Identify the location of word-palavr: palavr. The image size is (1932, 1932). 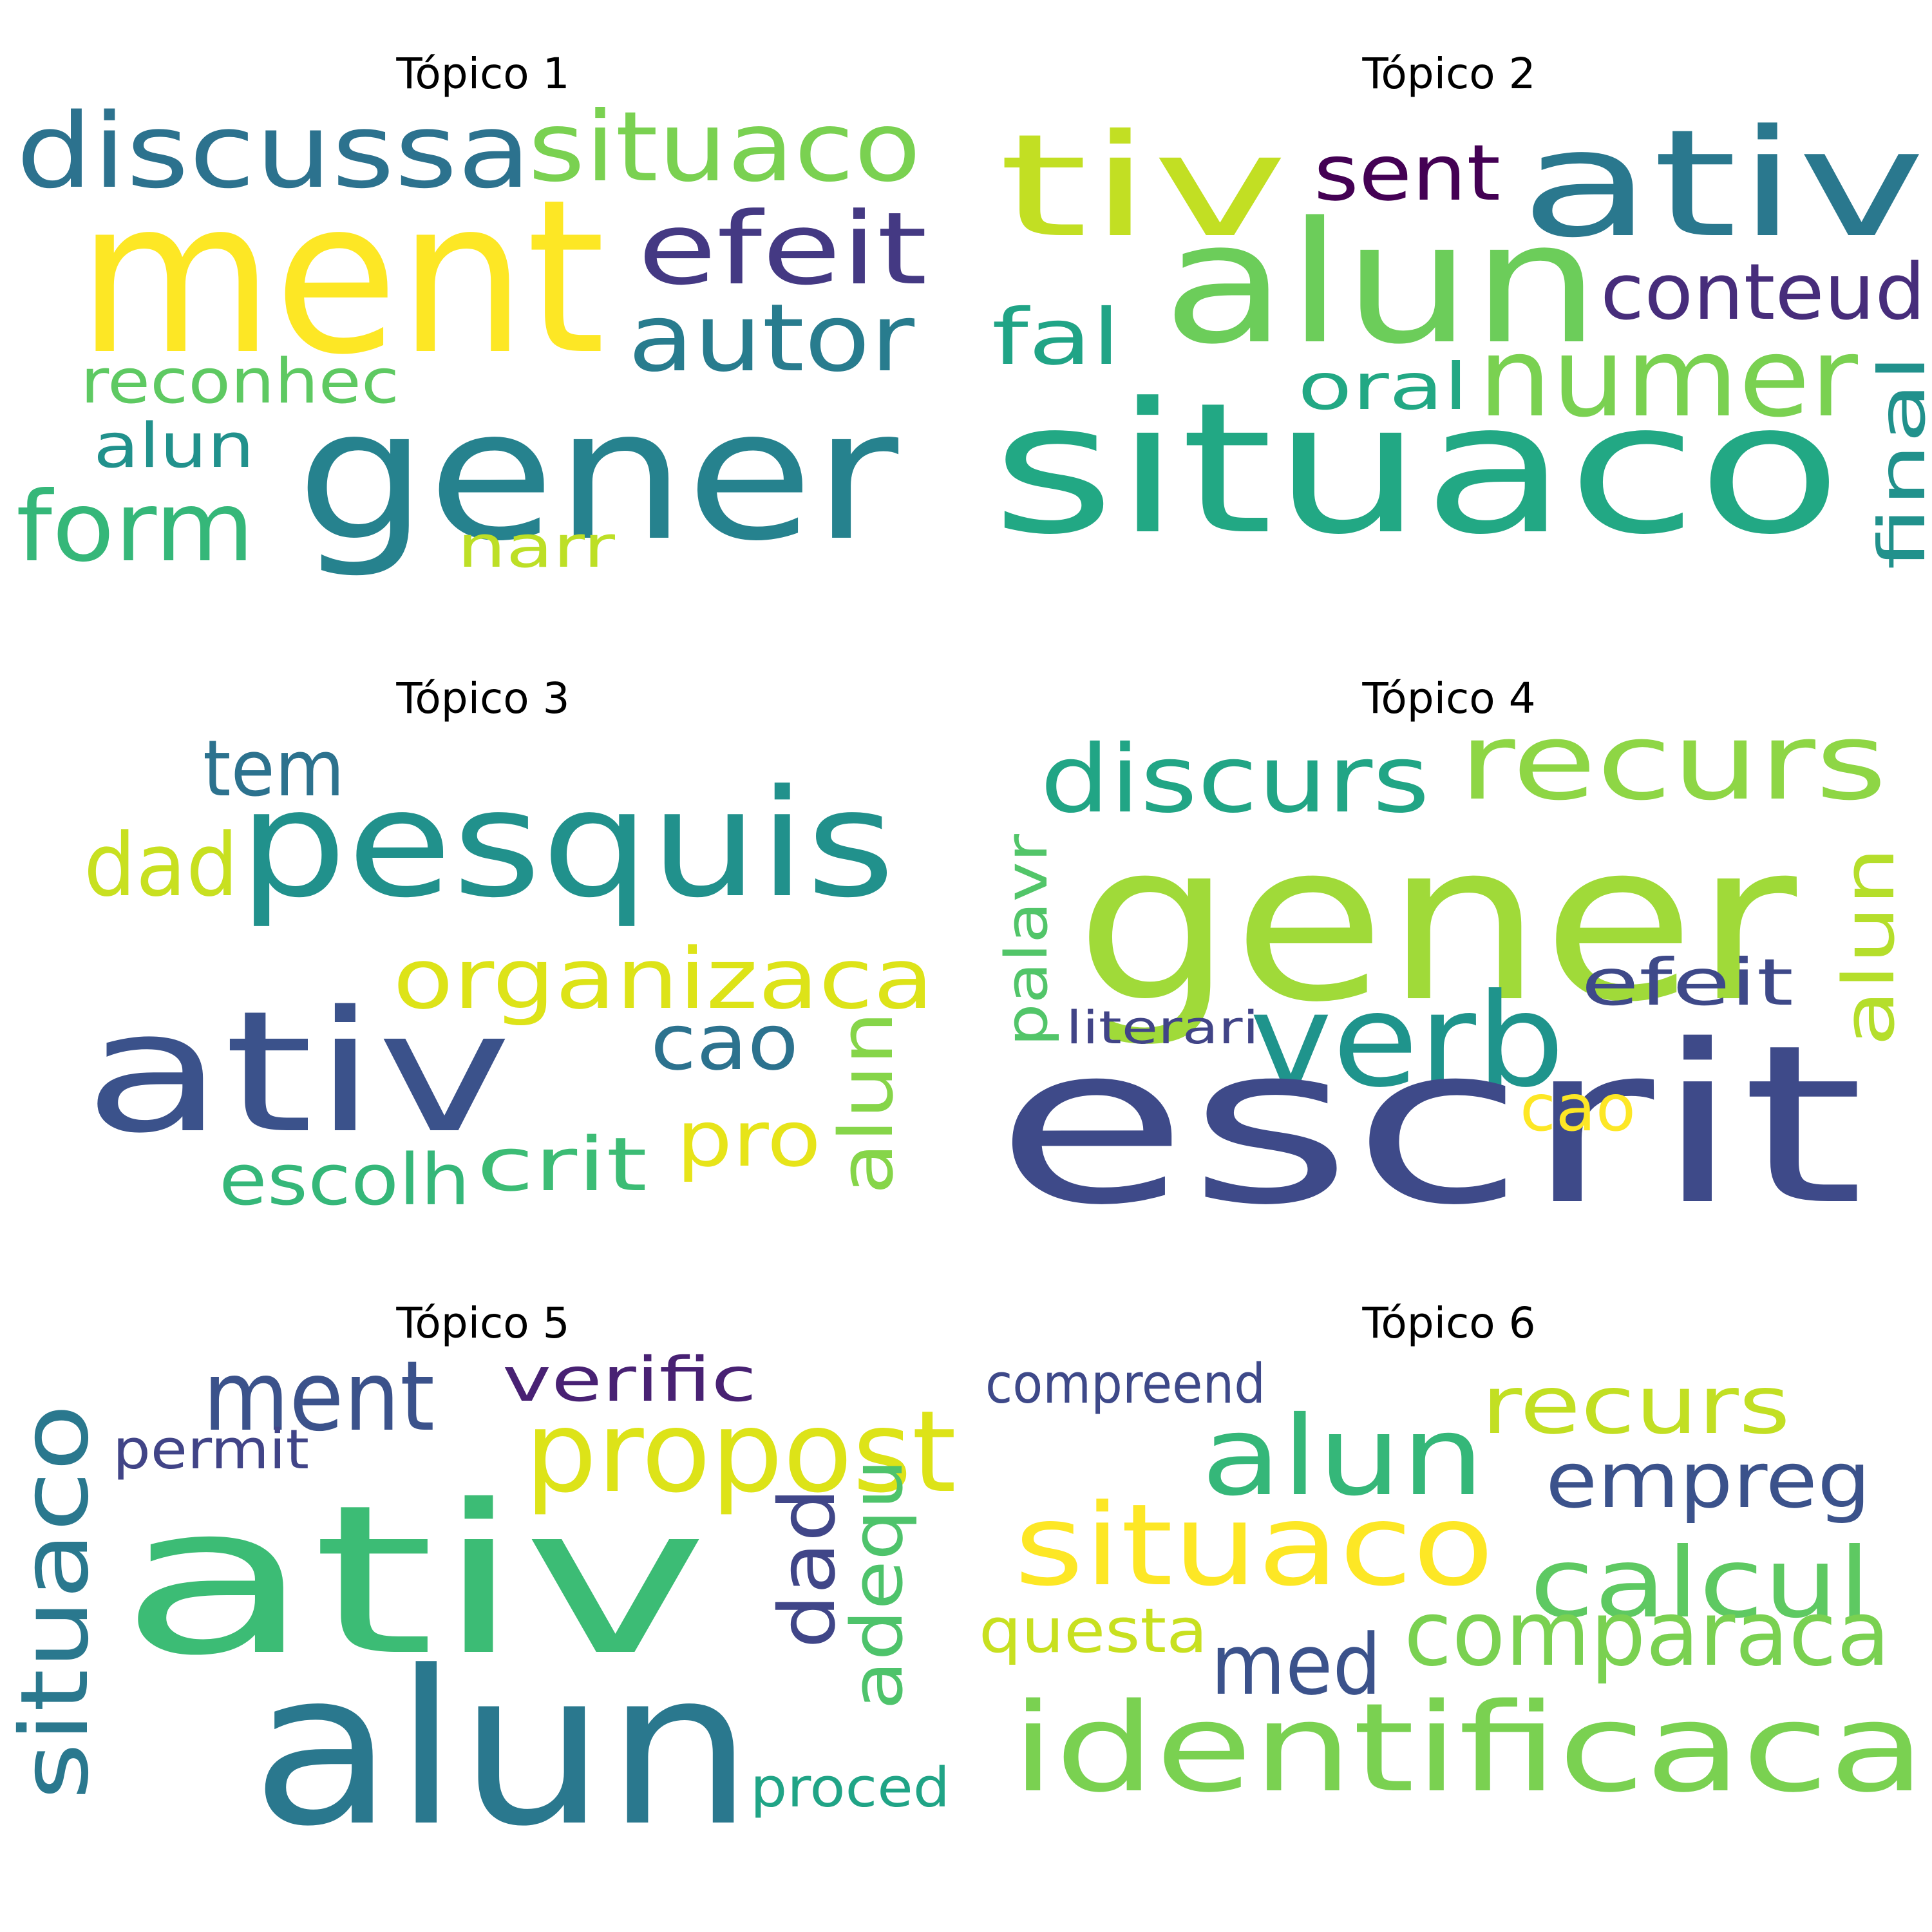
(1027, 940).